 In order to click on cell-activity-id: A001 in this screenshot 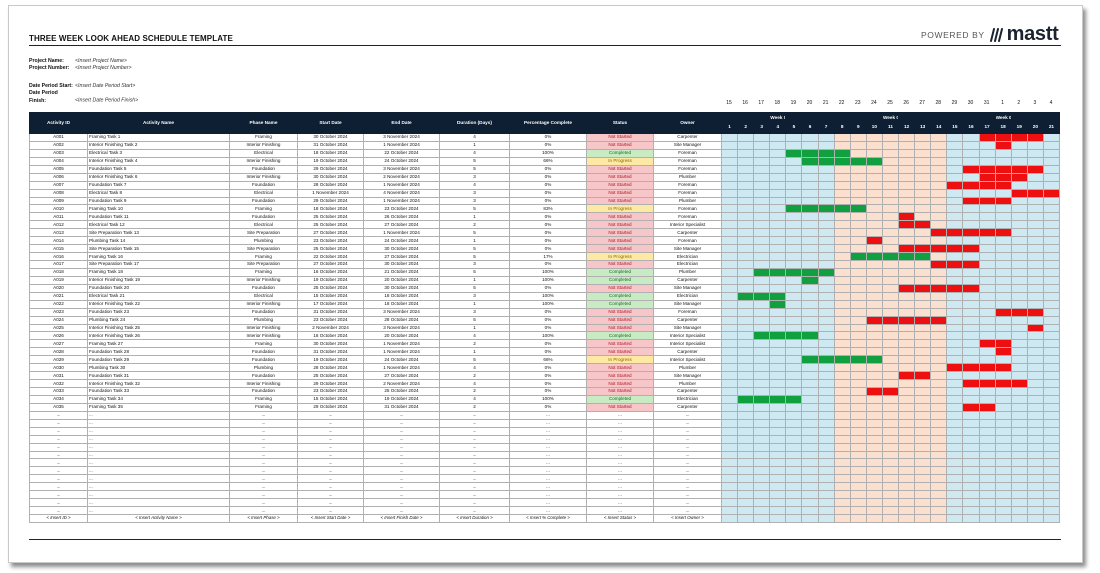, I will do `click(58, 137)`.